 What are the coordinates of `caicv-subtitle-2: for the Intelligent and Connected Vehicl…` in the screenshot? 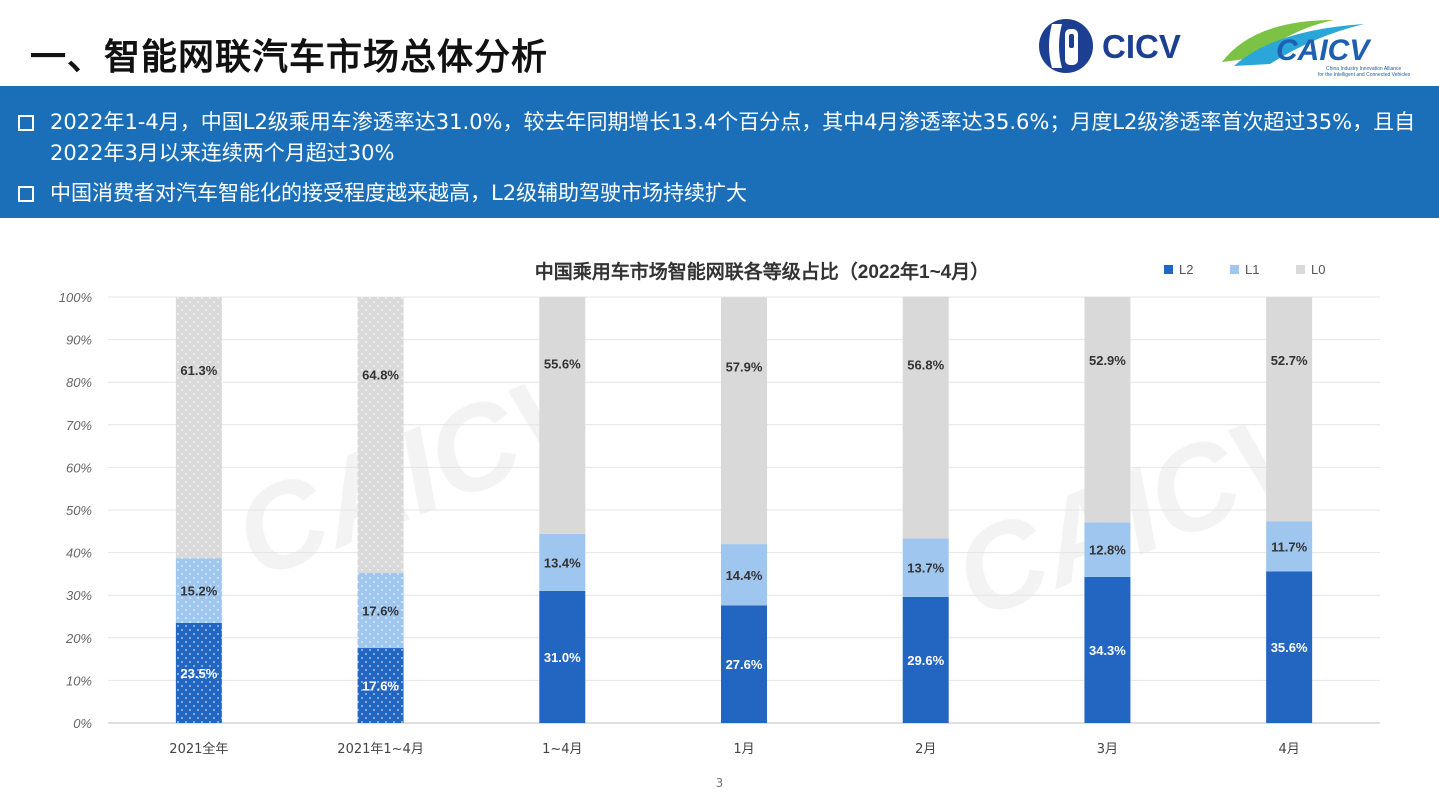 It's located at (1364, 75).